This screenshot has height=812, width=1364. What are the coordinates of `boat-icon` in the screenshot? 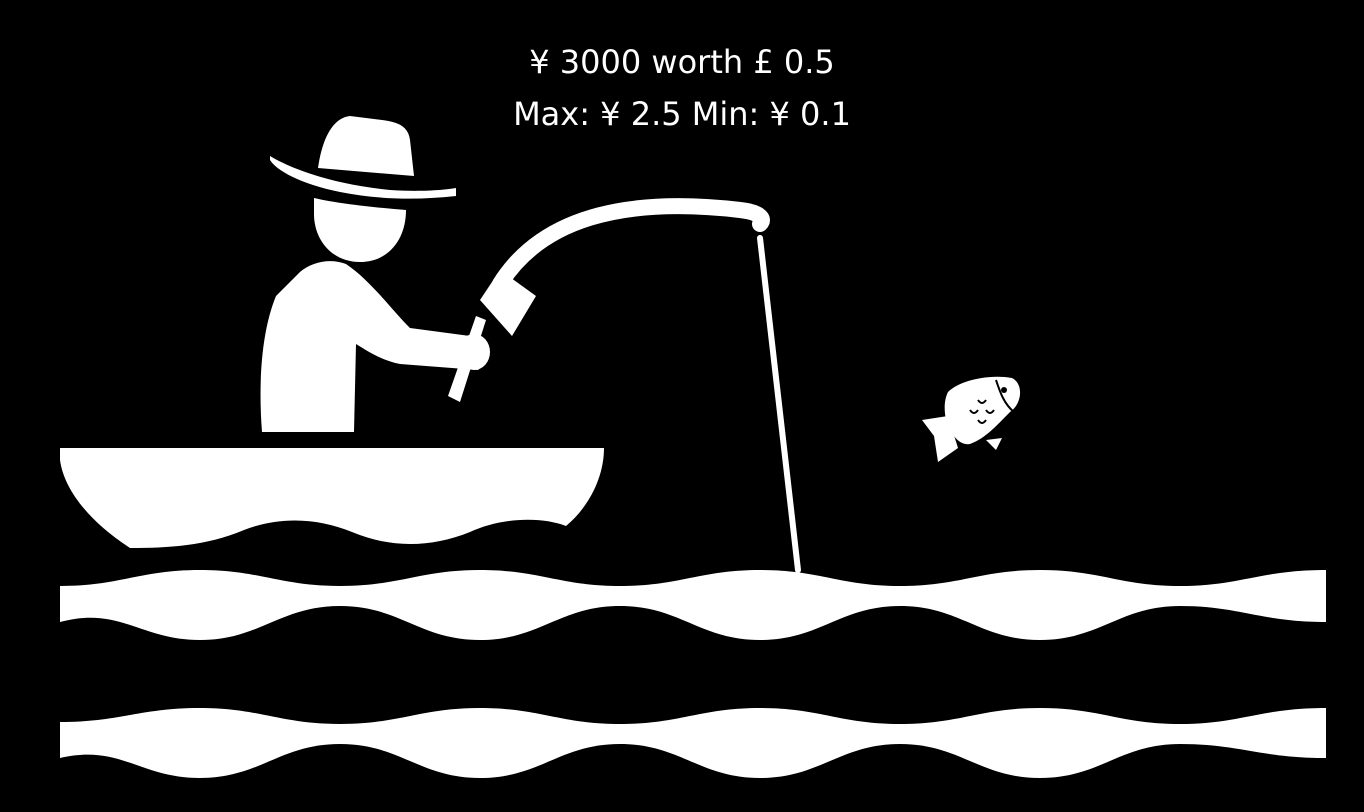 It's located at (332, 498).